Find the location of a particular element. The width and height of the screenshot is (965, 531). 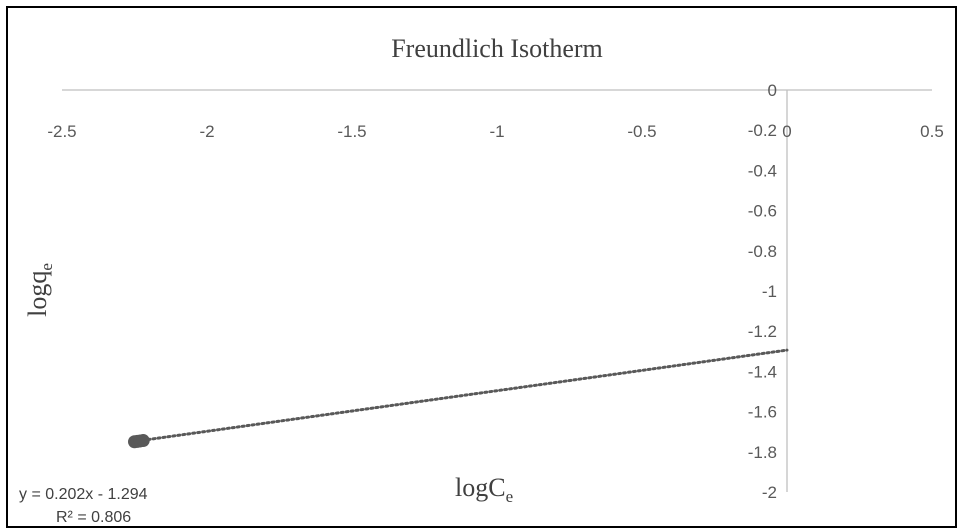

y-axis-label: logqe is located at coordinates (39, 290).